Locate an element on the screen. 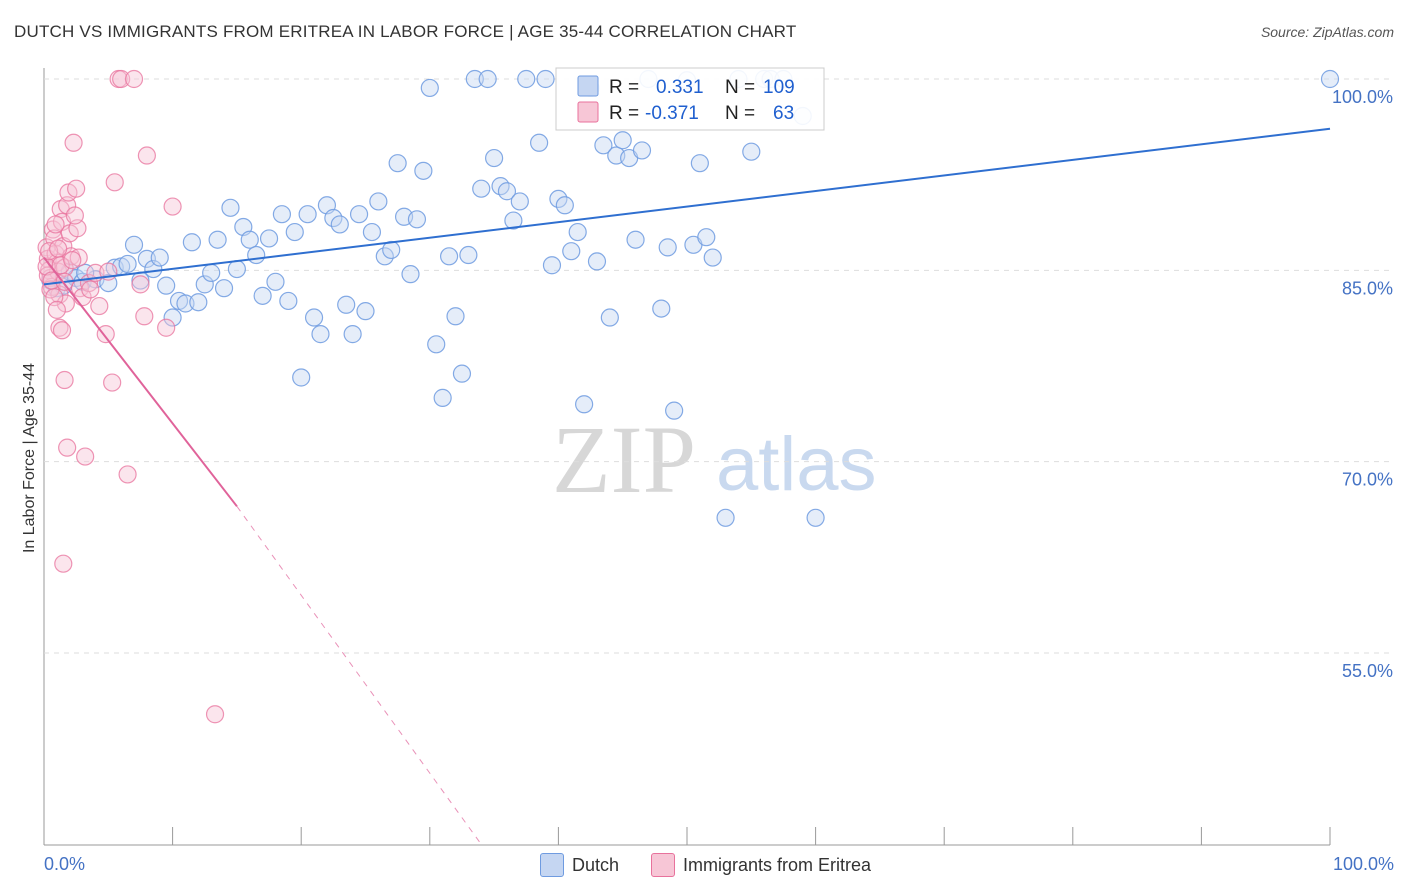 This screenshot has width=1406, height=892. legend-swatch-eritrea is located at coordinates (588, 112).